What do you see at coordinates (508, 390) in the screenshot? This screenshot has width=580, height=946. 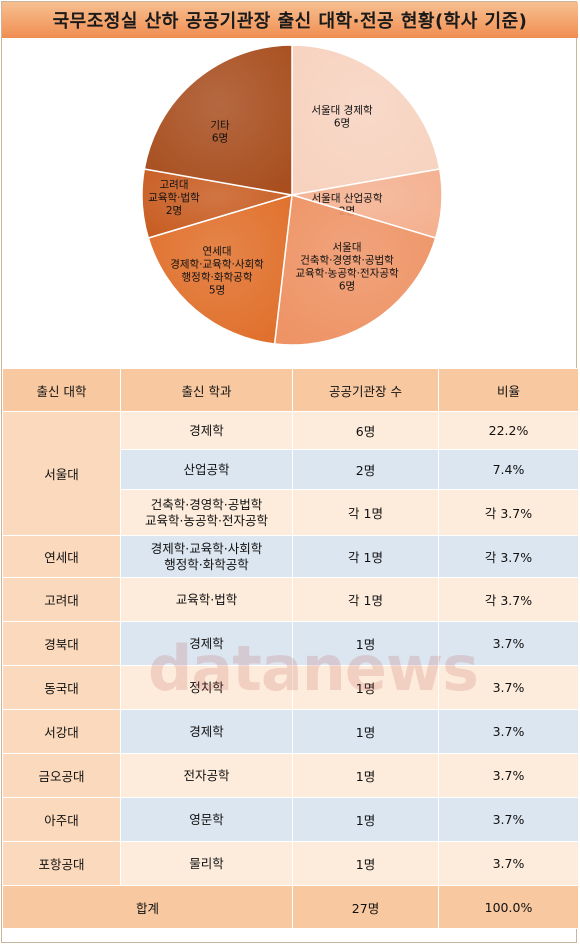 I see `header-ratio: 비율` at bounding box center [508, 390].